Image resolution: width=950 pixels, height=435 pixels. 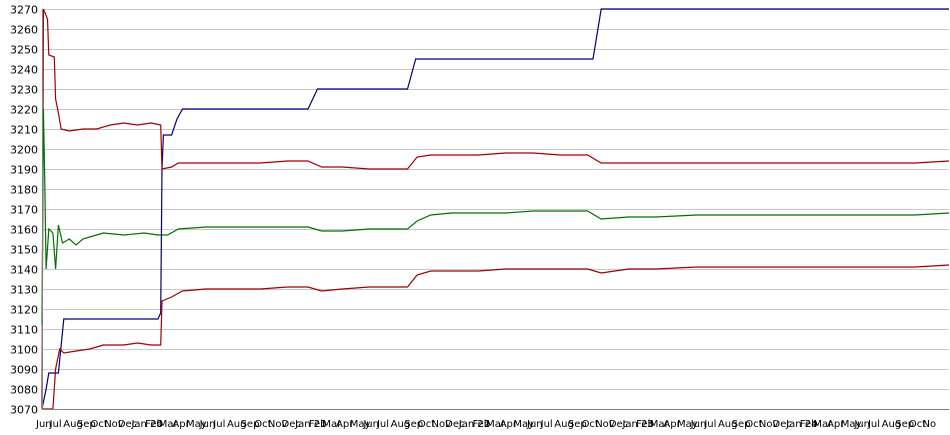 What do you see at coordinates (24, 290) in the screenshot?
I see `y-tick-label: 3130` at bounding box center [24, 290].